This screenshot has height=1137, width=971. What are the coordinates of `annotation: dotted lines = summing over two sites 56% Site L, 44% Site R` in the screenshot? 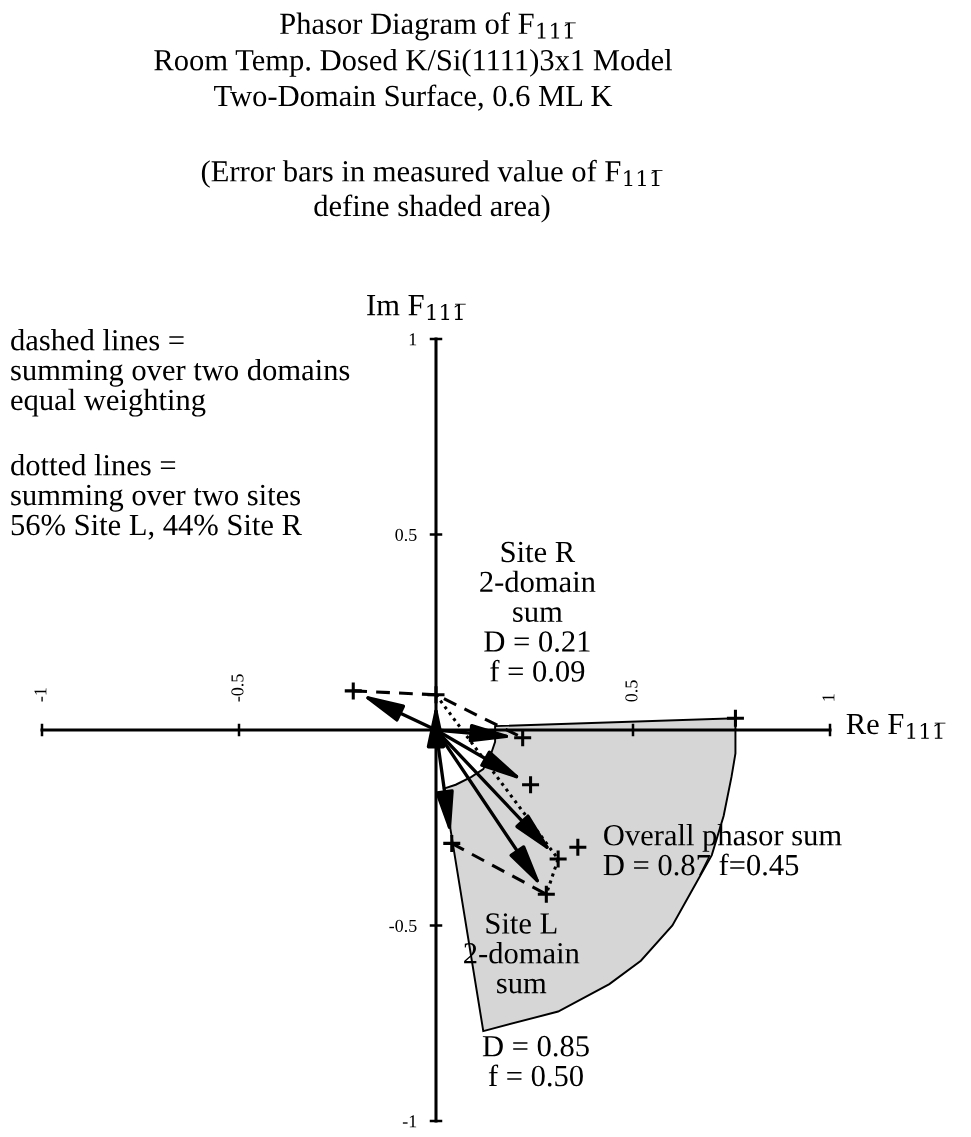 It's located at (156, 497).